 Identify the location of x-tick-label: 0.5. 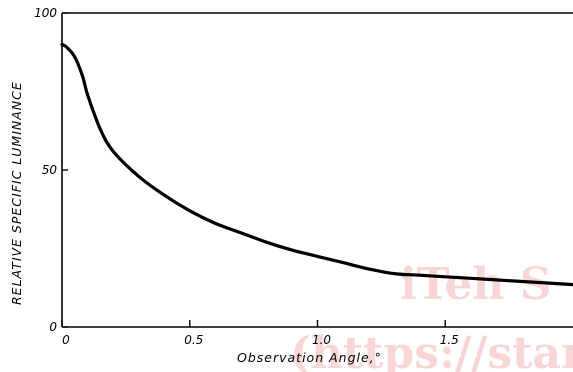
(193, 340).